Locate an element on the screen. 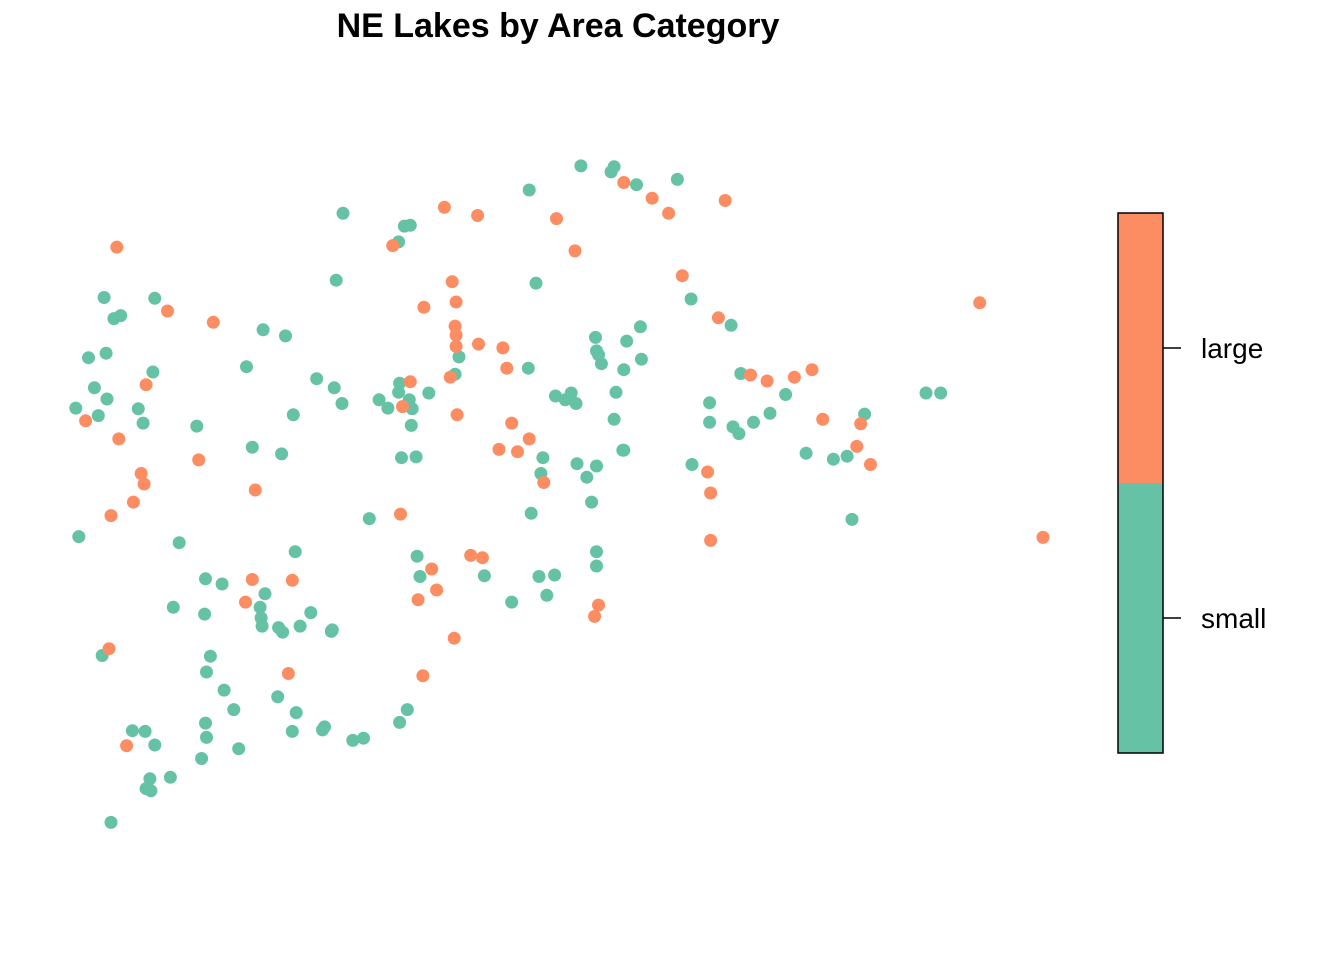 Image resolution: width=1344 pixels, height=960 pixels. legend-swatch-large is located at coordinates (1140, 348).